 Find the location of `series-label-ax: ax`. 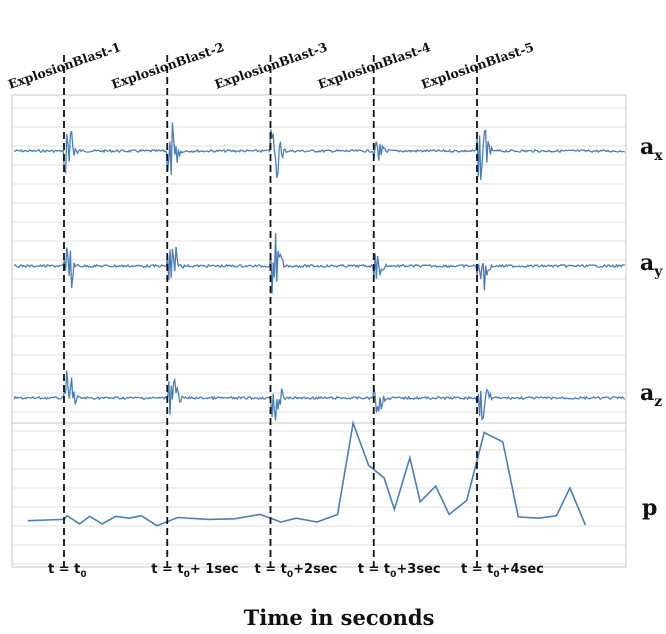

series-label-ax: ax is located at coordinates (651, 149).